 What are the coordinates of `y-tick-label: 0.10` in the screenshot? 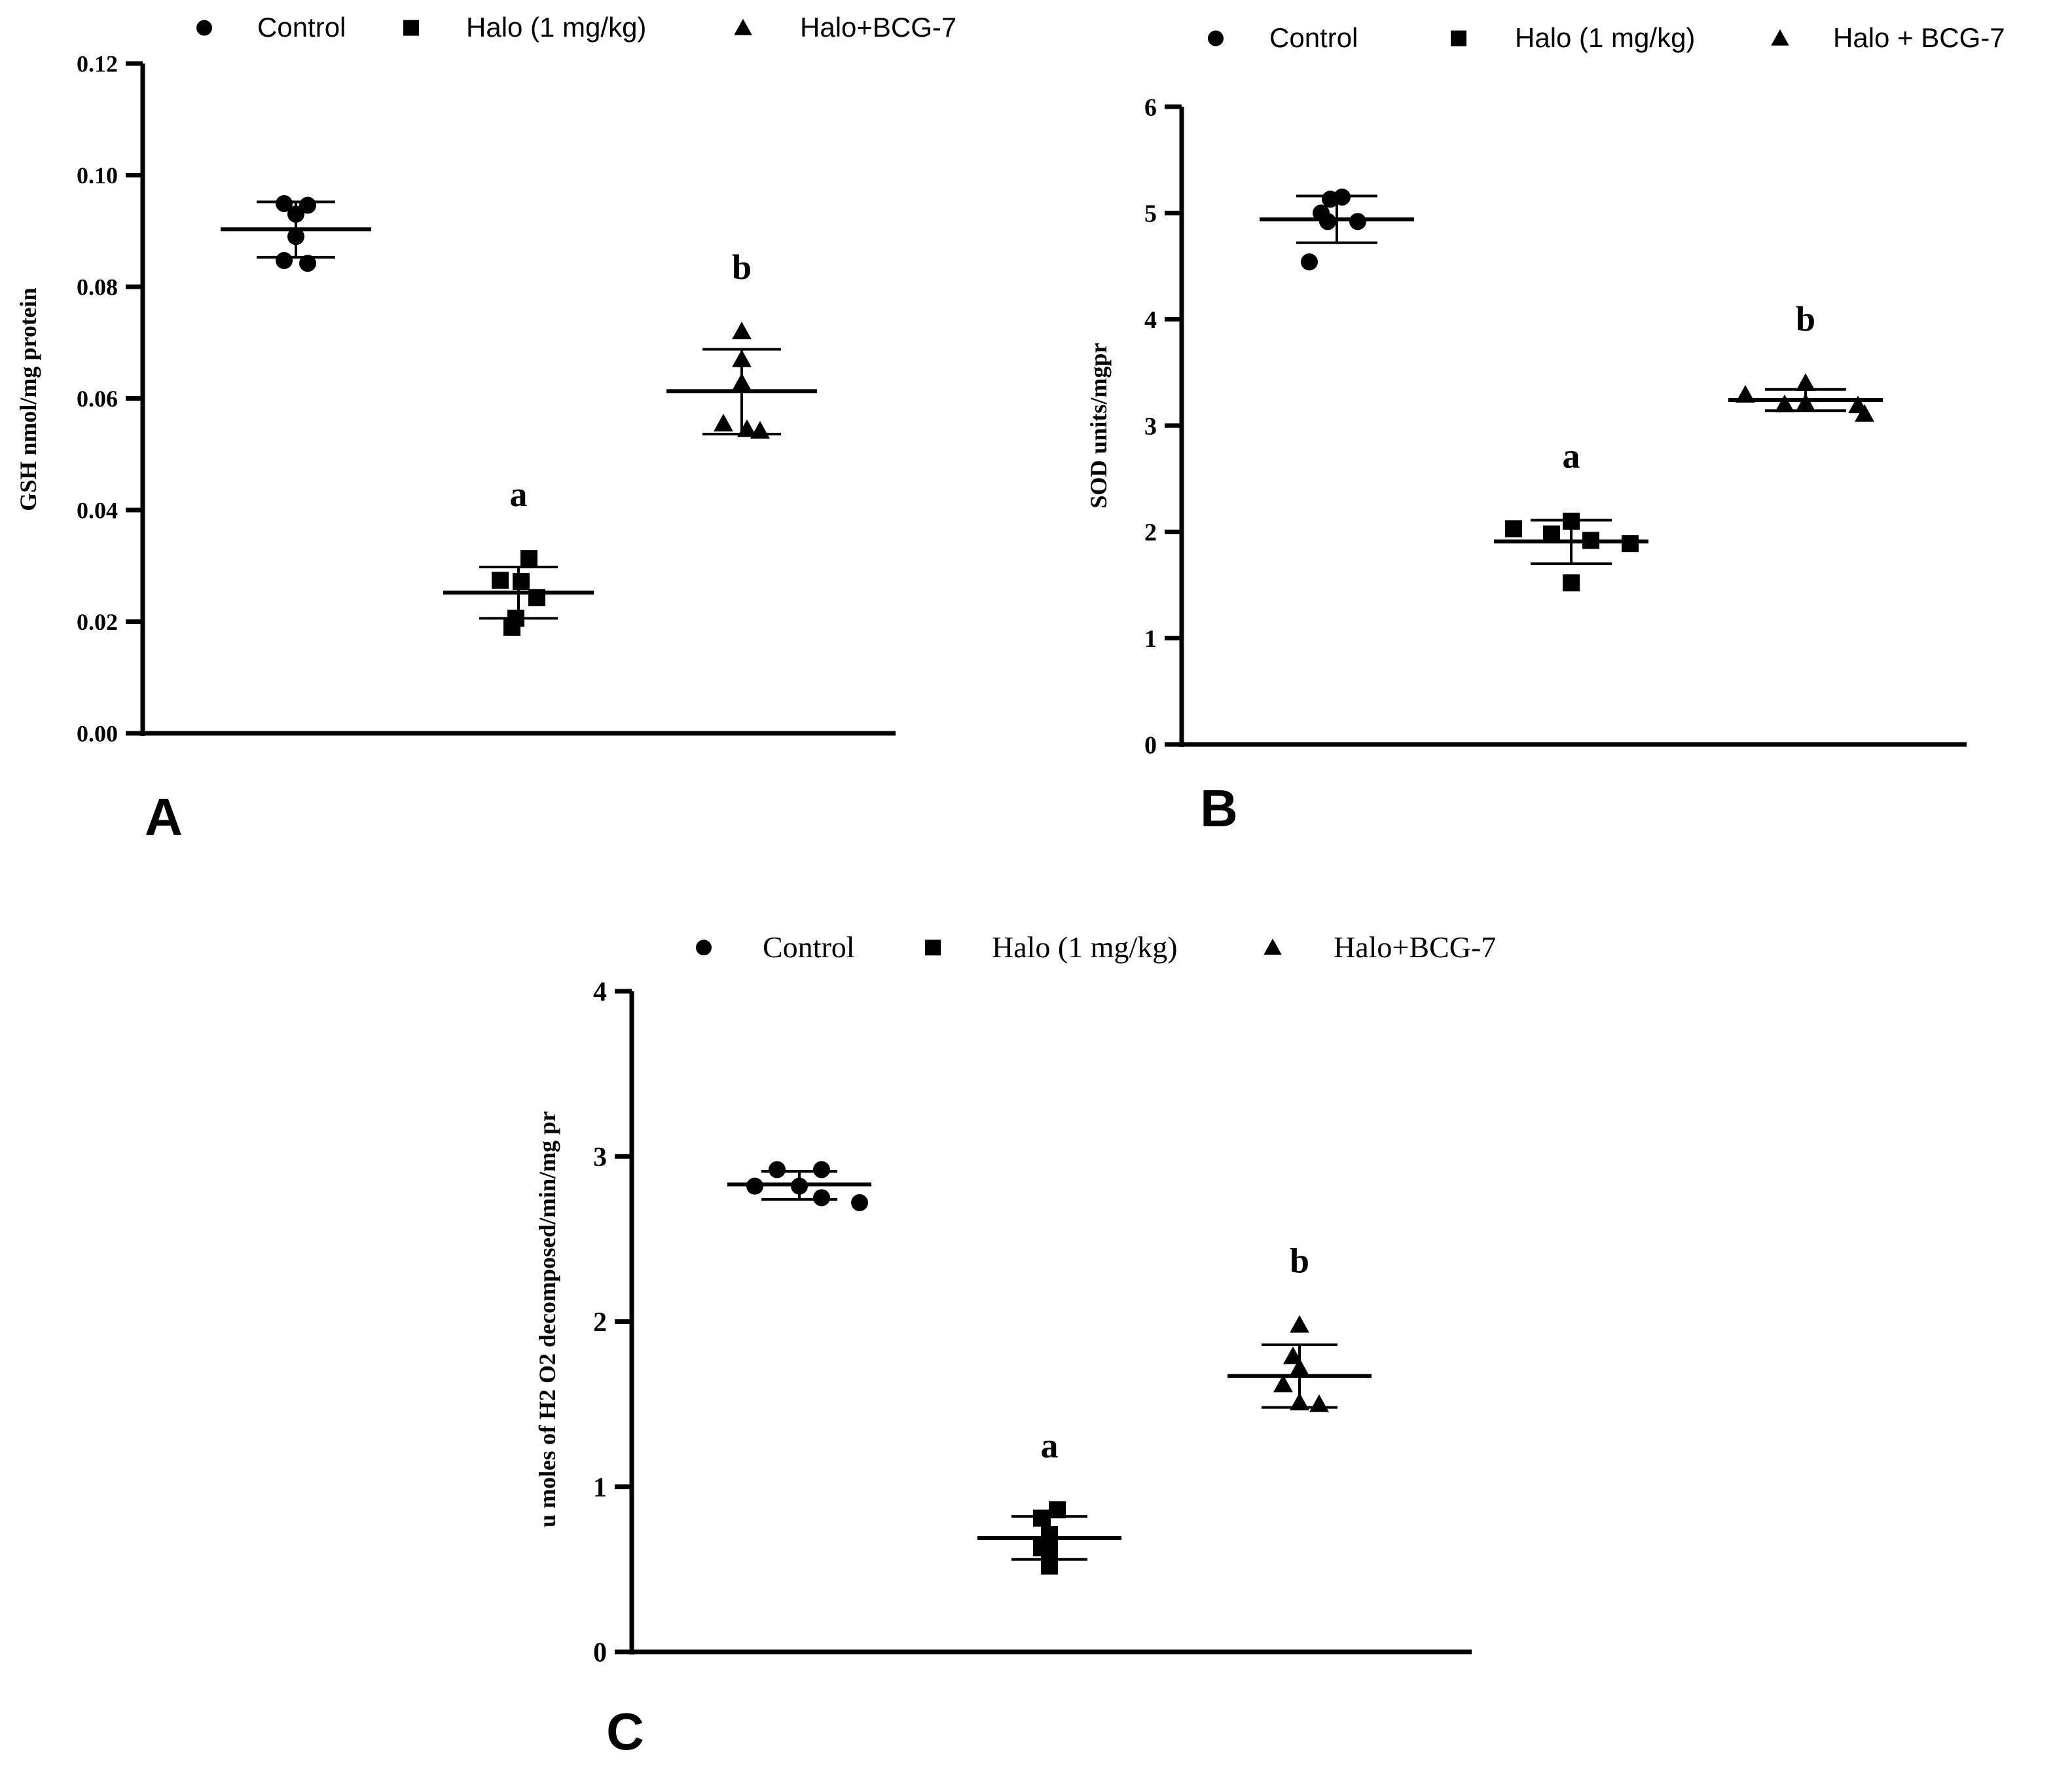 It's located at (97, 176).